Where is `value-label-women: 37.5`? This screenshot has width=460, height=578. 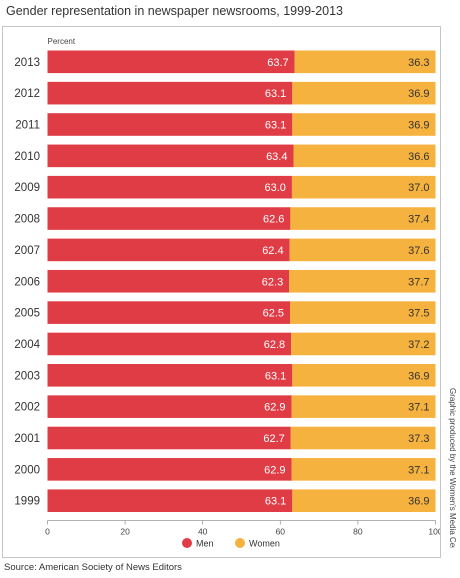 value-label-women: 37.5 is located at coordinates (418, 314).